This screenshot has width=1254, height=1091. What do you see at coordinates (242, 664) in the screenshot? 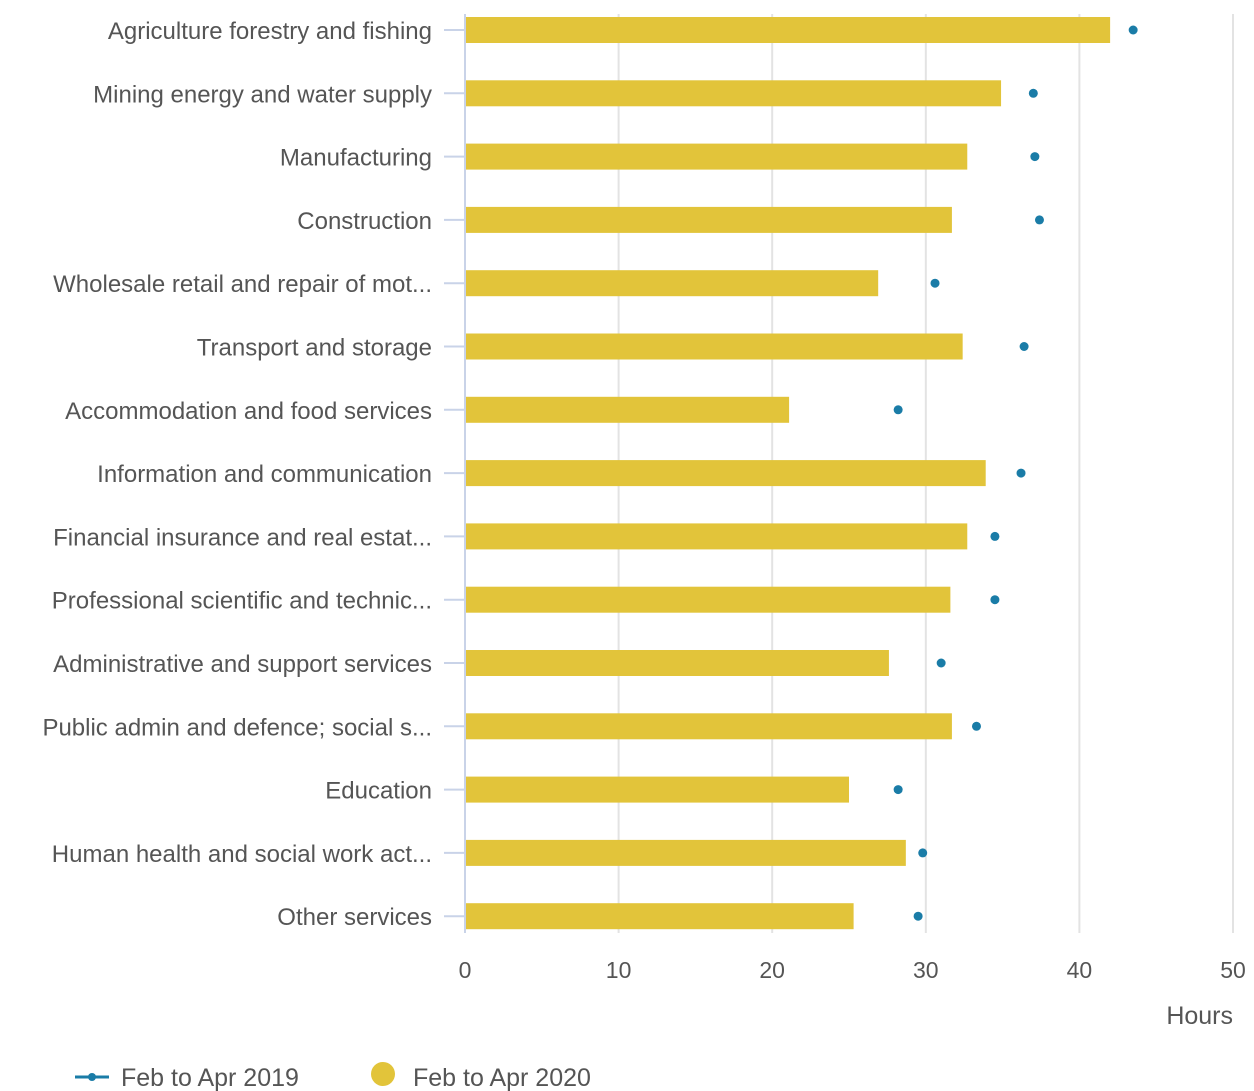
I see `category-label: Administrative and support services` at bounding box center [242, 664].